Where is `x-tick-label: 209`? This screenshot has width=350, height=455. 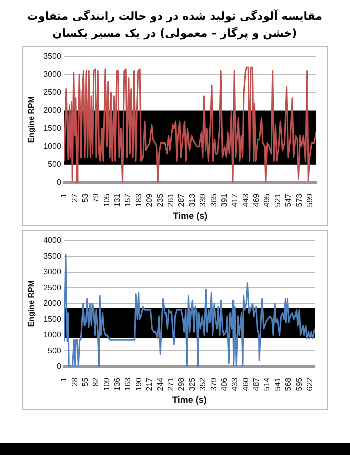
x-tick-label: 209 is located at coordinates (149, 200).